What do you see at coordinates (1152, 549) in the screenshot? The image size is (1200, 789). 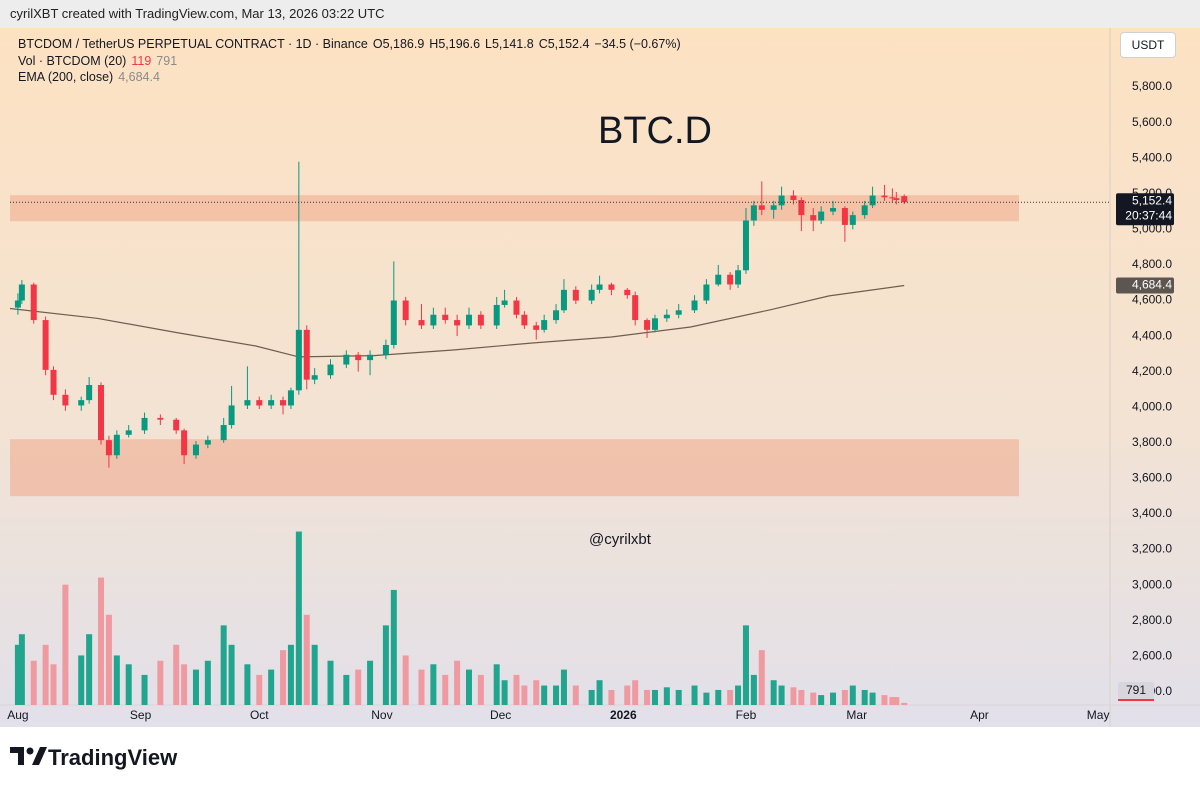 I see `y-tick-label: 3,200.0` at bounding box center [1152, 549].